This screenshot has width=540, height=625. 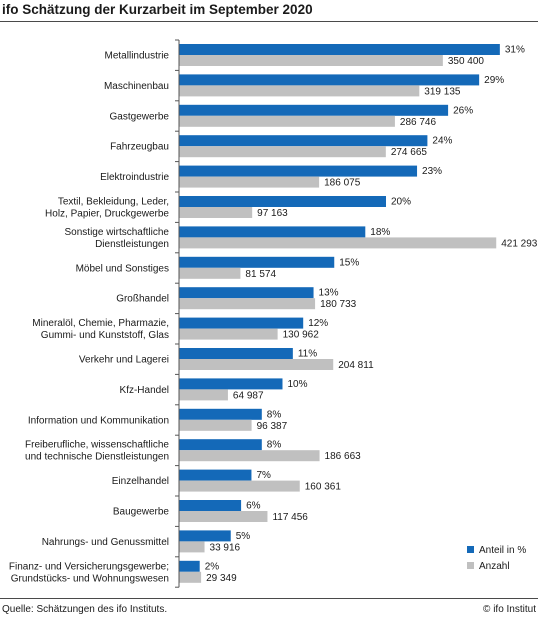 What do you see at coordinates (338, 304) in the screenshot?
I see `count-value-label: 180 733` at bounding box center [338, 304].